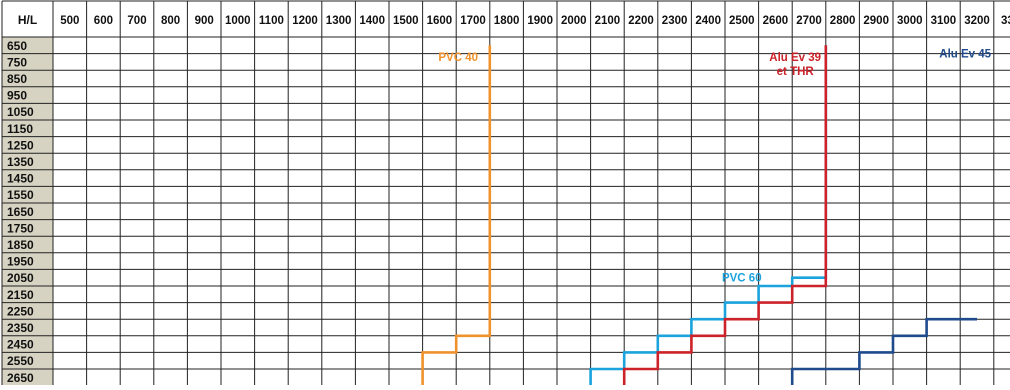 The width and height of the screenshot is (1010, 390). What do you see at coordinates (20, 278) in the screenshot?
I see `y-tick-label: 2050` at bounding box center [20, 278].